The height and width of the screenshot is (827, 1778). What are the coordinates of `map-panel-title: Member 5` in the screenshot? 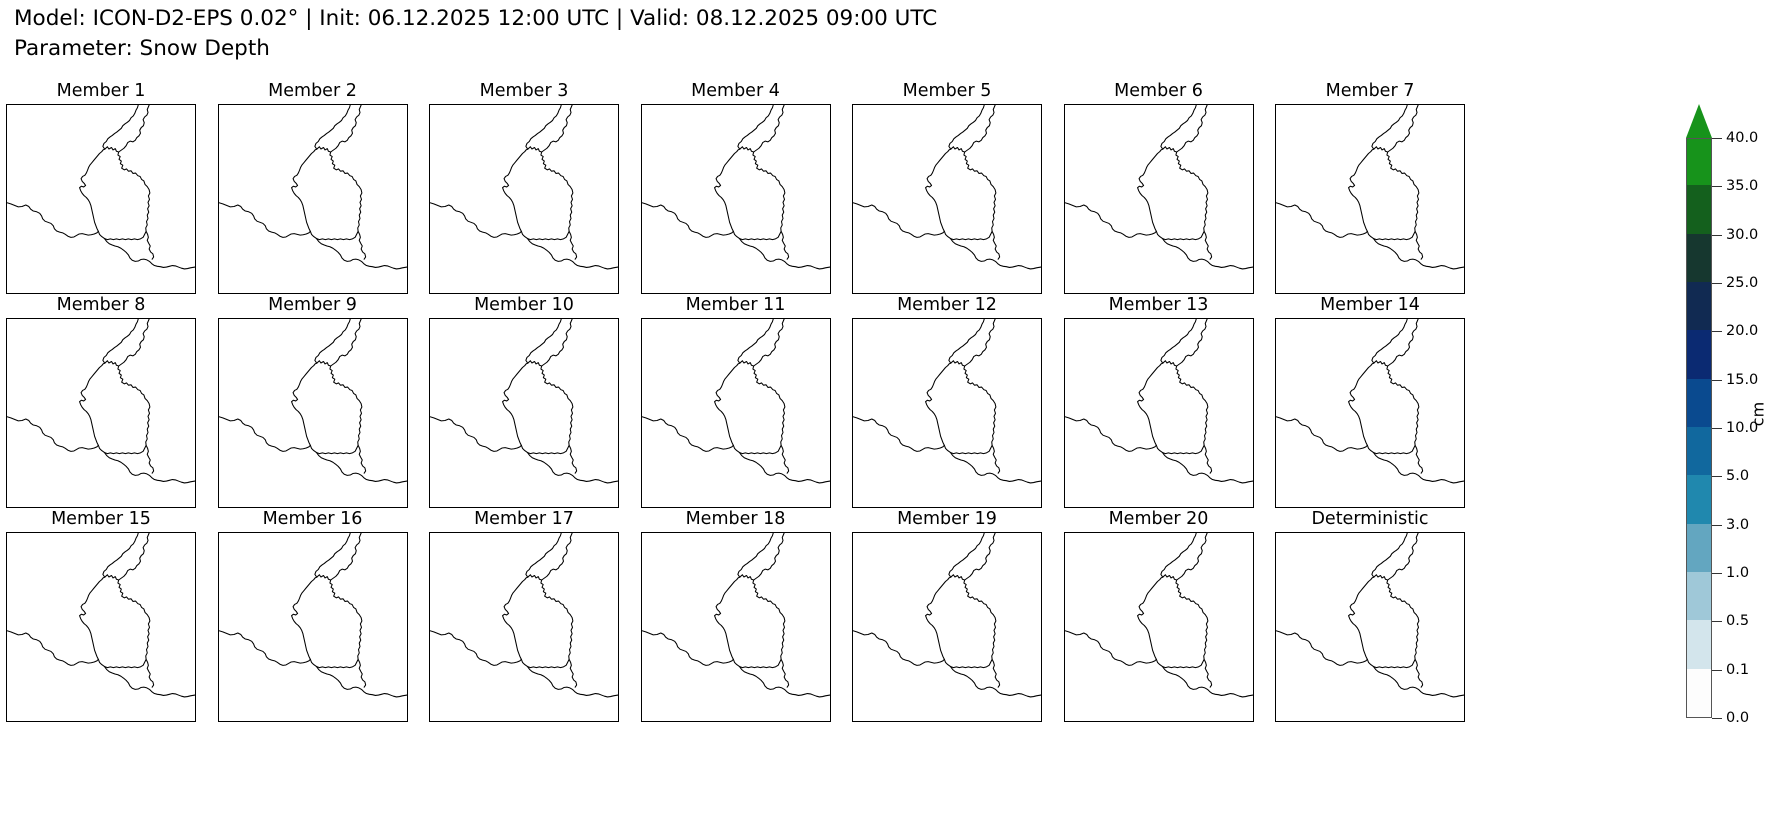 It's located at (947, 91).